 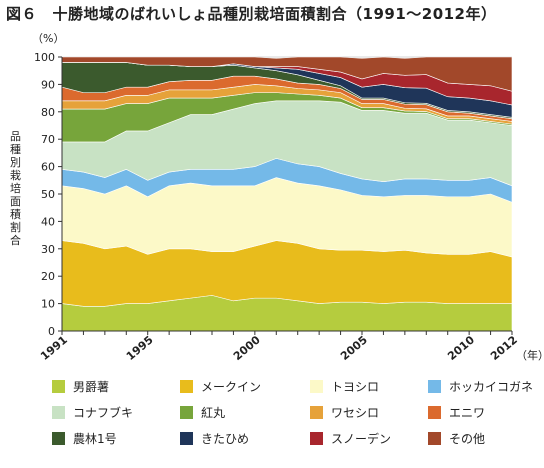 I want to click on legend-item-9: きたひめ, so click(x=214, y=438).